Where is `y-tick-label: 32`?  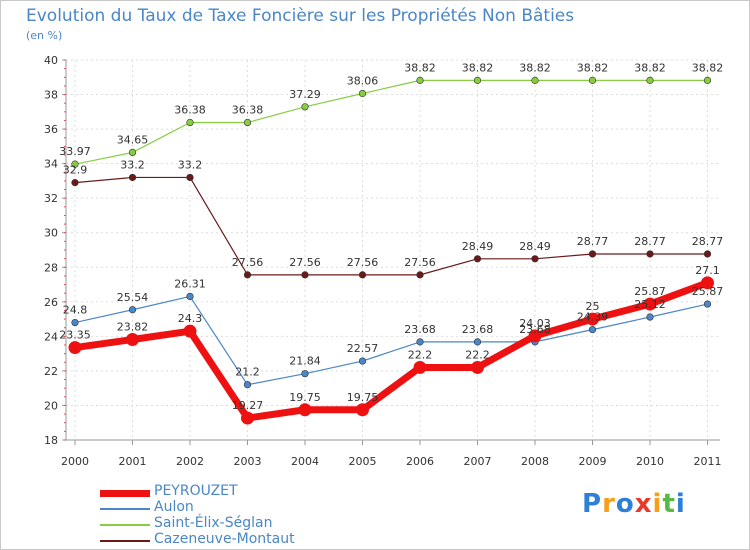 y-tick-label: 32 is located at coordinates (51, 198).